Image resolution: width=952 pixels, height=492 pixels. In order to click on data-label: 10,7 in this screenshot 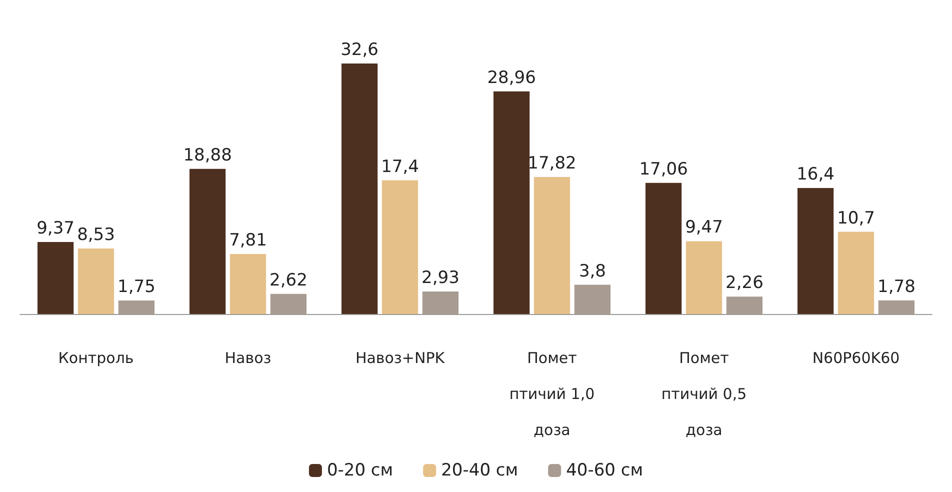, I will do `click(856, 218)`.